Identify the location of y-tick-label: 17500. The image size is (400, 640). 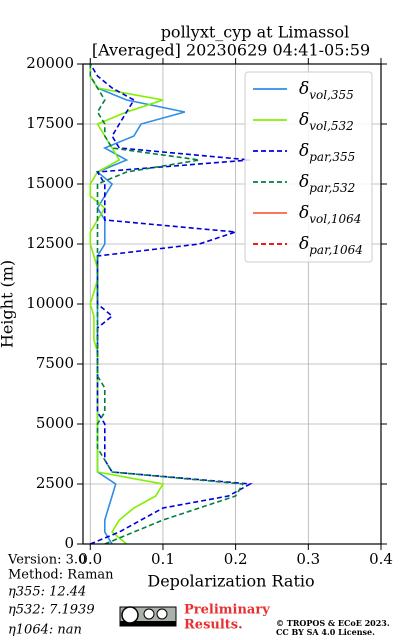
(50, 123).